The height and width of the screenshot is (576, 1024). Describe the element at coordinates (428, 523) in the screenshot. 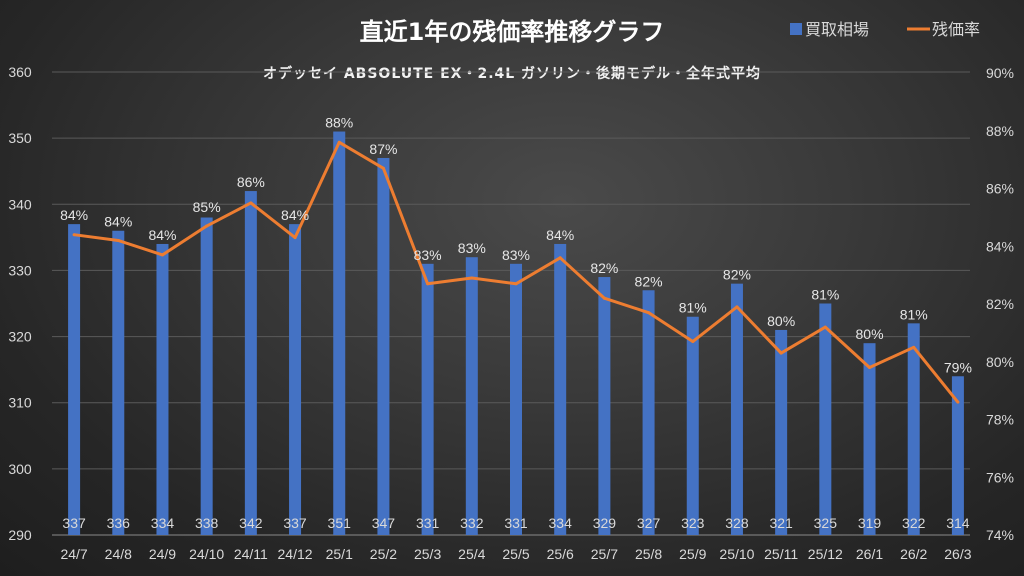

I see `bar-value-label: 331` at that location.